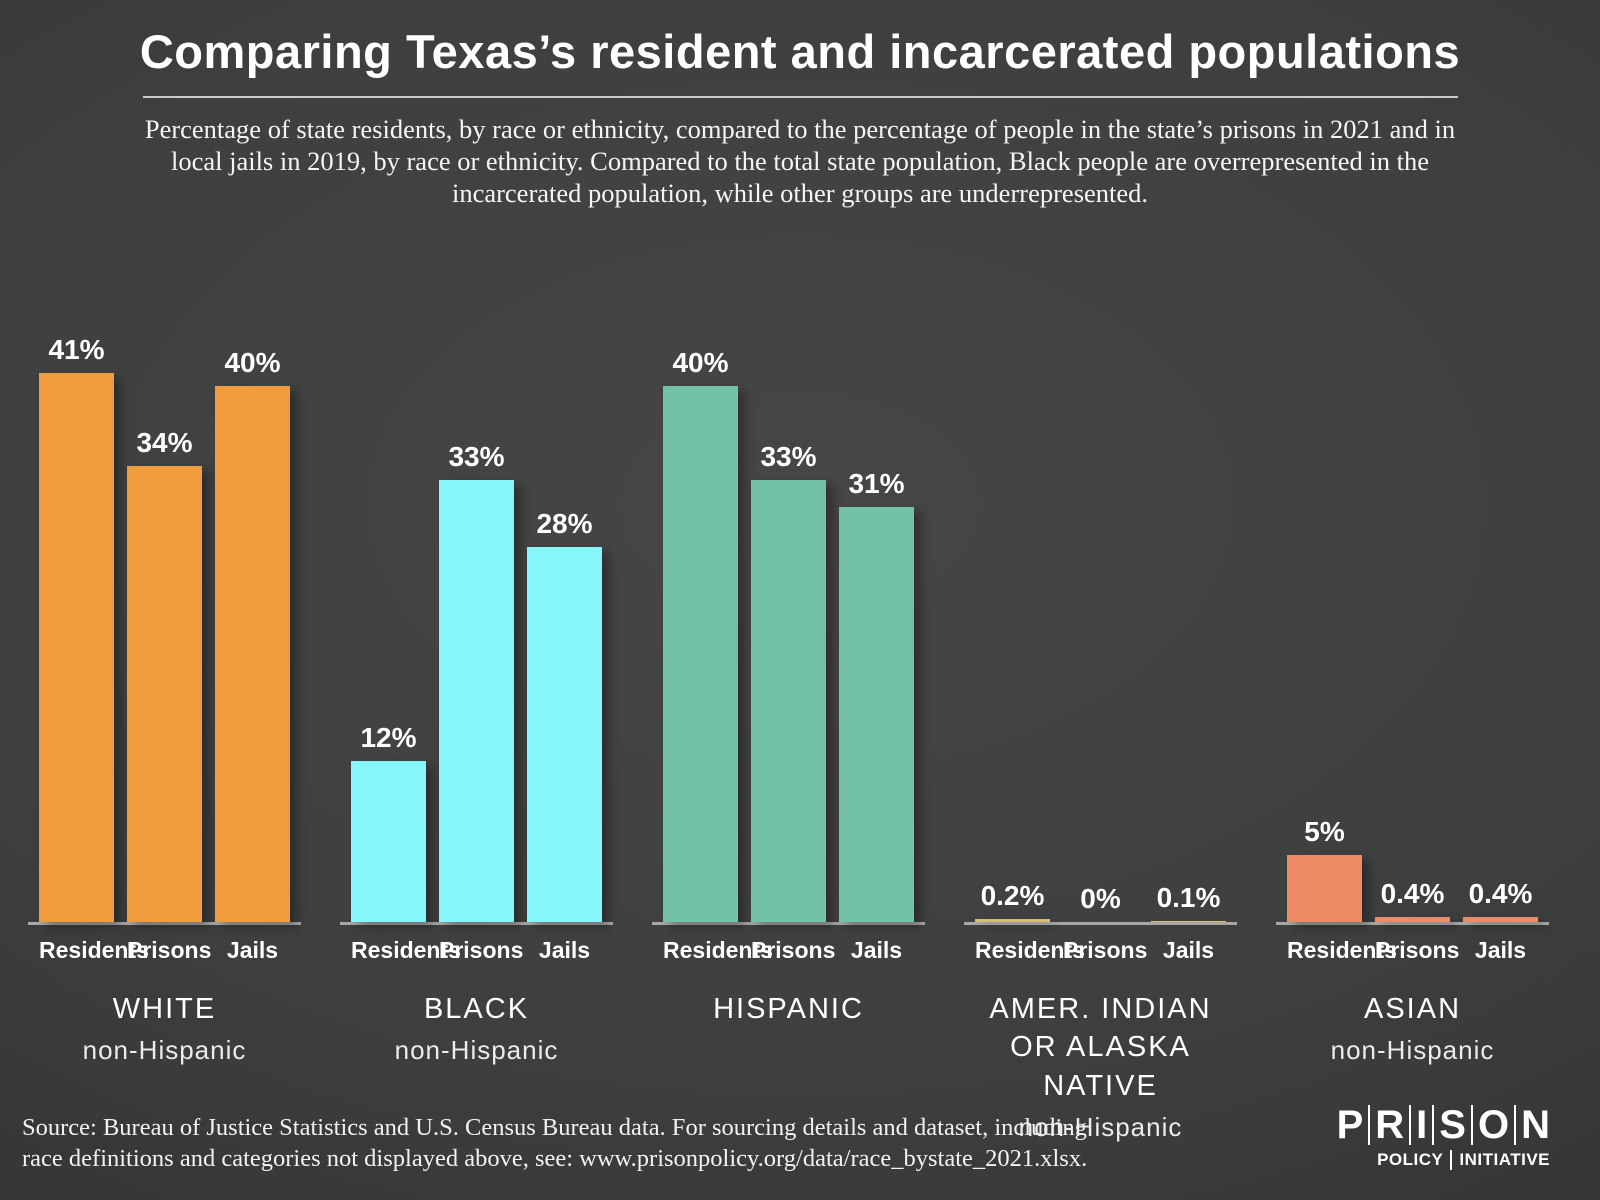  I want to click on bar-row-asian: 5% 0.4% 0.4%, so click(1412, 870).